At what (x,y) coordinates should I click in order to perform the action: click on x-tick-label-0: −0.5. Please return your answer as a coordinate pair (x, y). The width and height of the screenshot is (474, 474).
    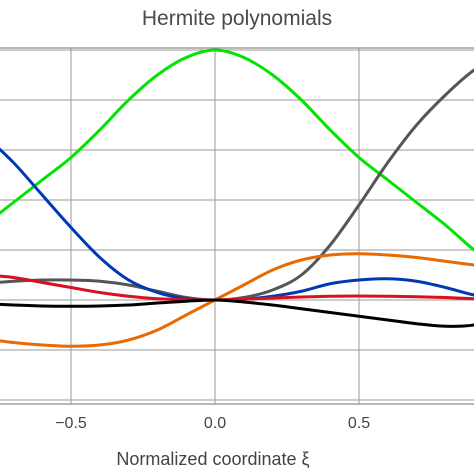
    Looking at the image, I should click on (71, 423).